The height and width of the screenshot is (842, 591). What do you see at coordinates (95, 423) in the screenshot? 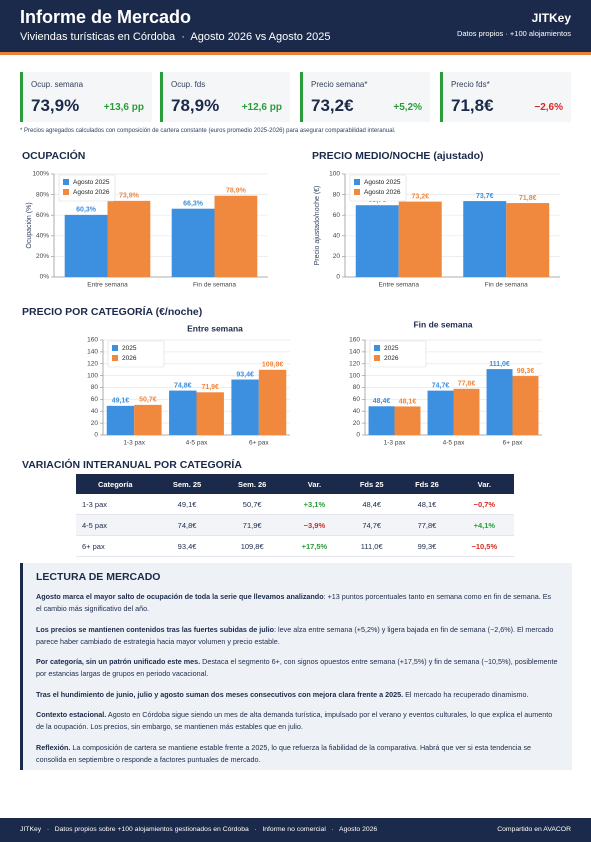
I see `y-tick-label: 20` at bounding box center [95, 423].